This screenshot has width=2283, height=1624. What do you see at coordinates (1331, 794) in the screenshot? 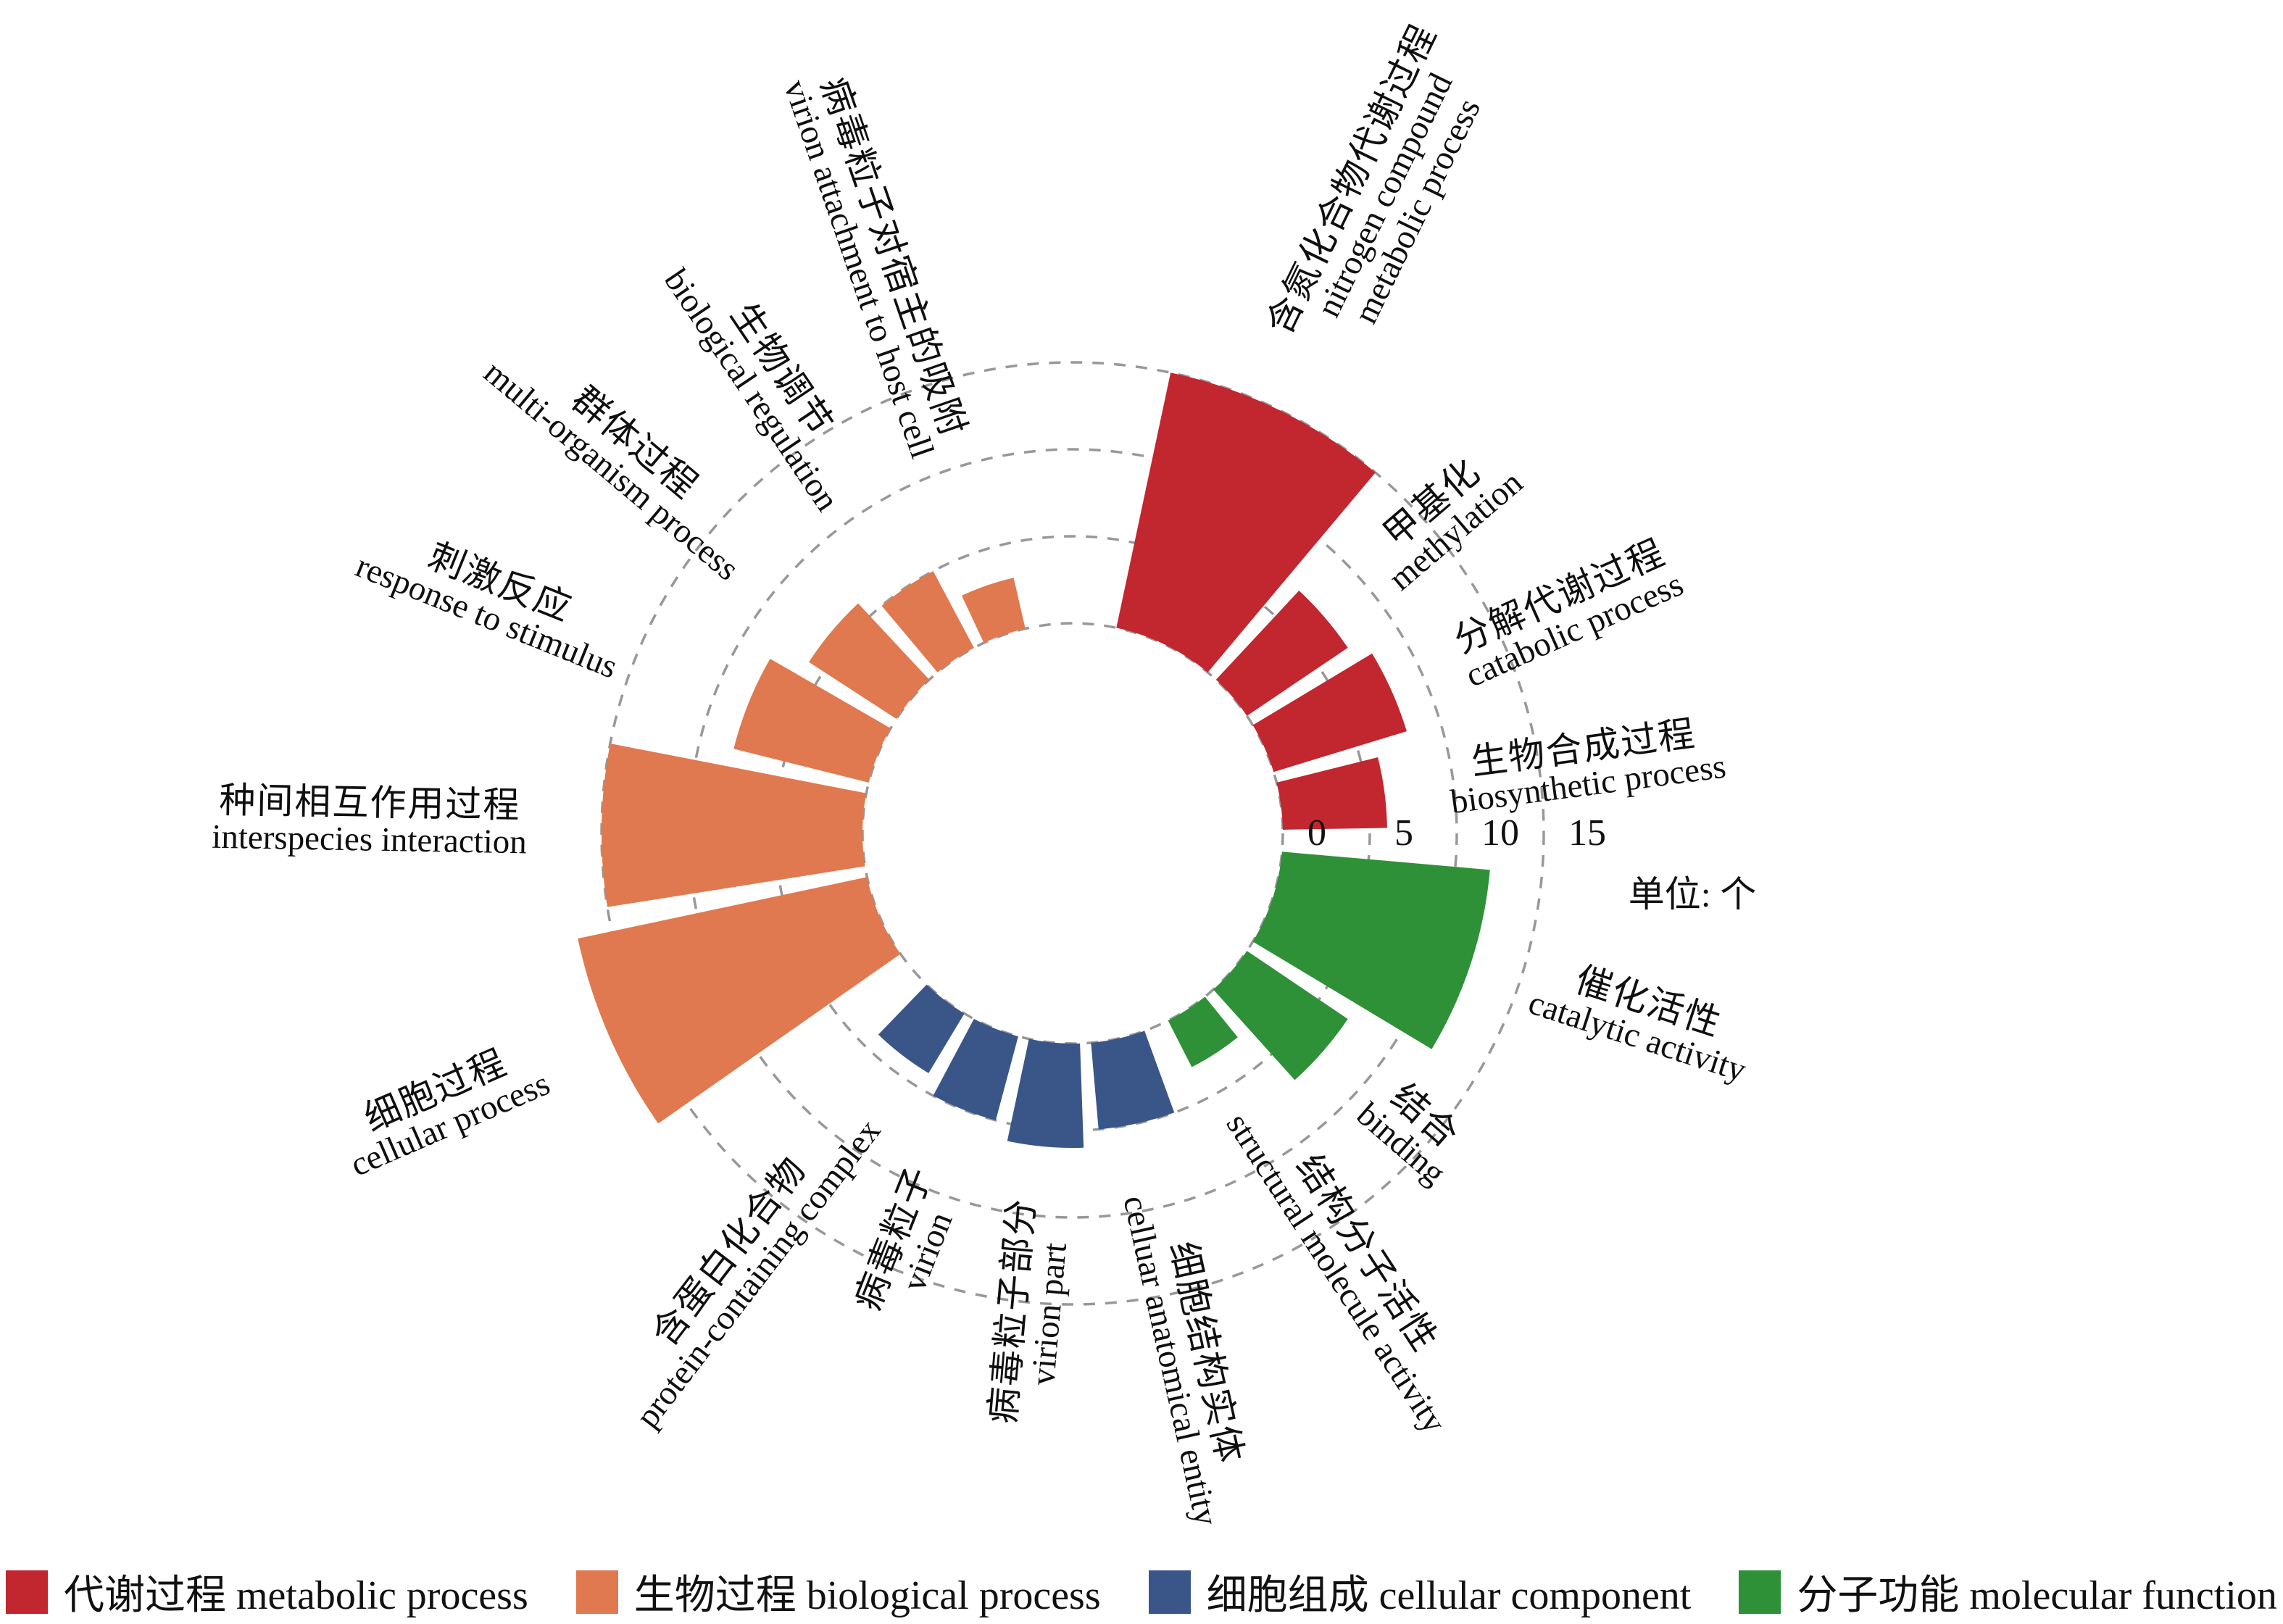
I see `bar-biosynthetic-process` at bounding box center [1331, 794].